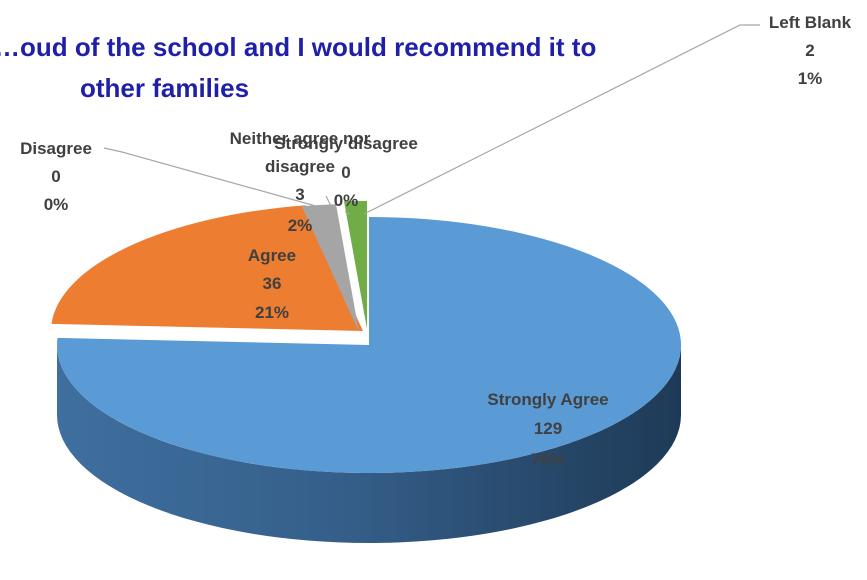 This screenshot has width=867, height=580. I want to click on label-strongly-disagree: Strongly disagree 0 0%, so click(346, 172).